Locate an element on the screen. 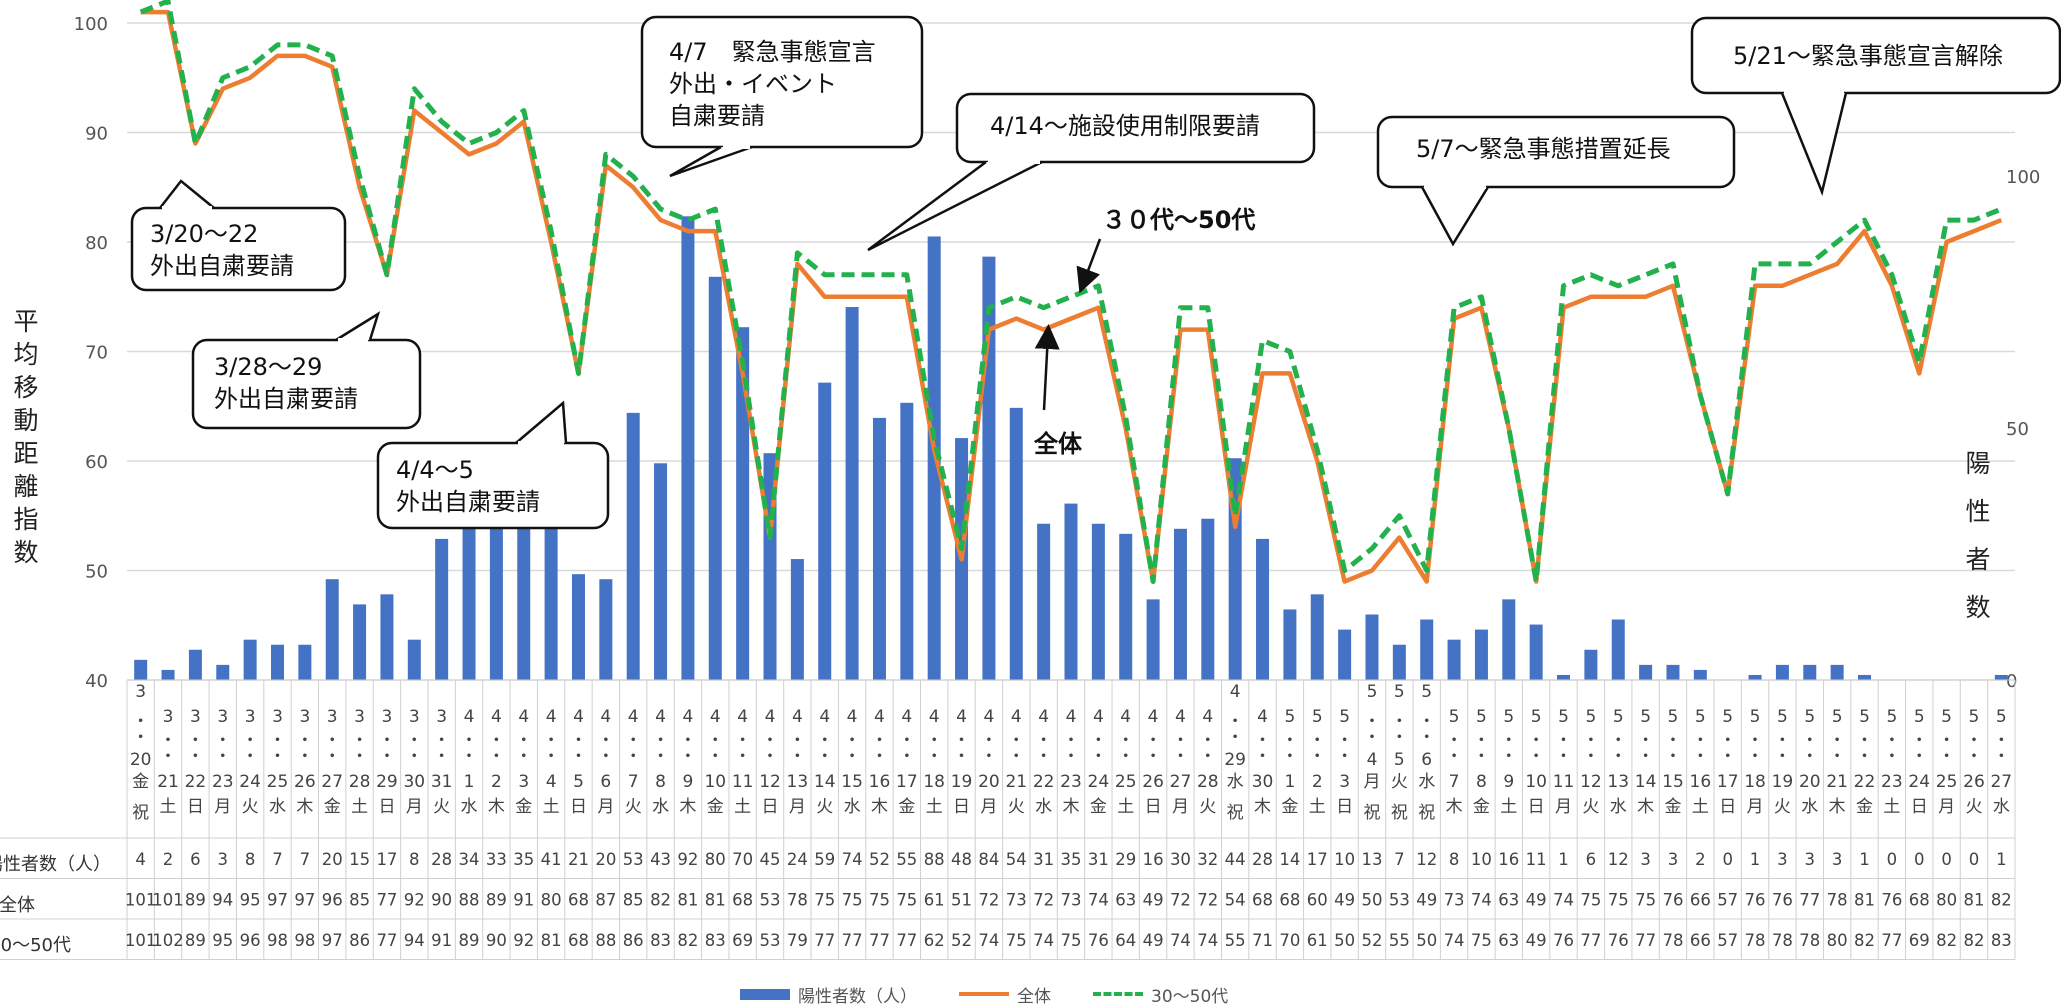  table-cell: 20 is located at coordinates (605, 859).